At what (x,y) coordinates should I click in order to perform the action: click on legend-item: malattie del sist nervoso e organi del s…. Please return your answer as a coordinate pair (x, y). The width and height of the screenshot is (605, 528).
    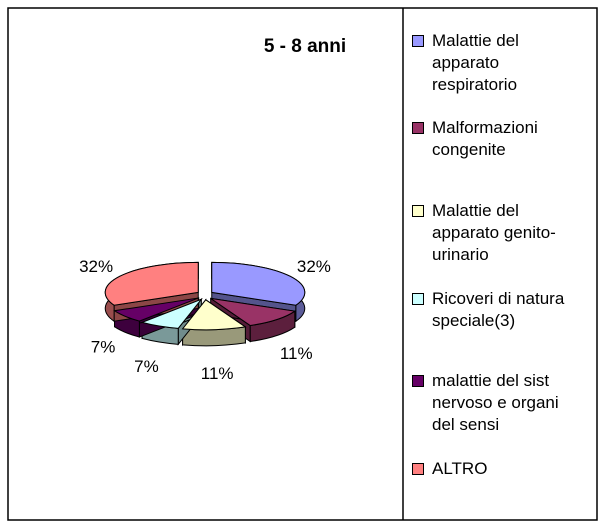
    Looking at the image, I should click on (497, 403).